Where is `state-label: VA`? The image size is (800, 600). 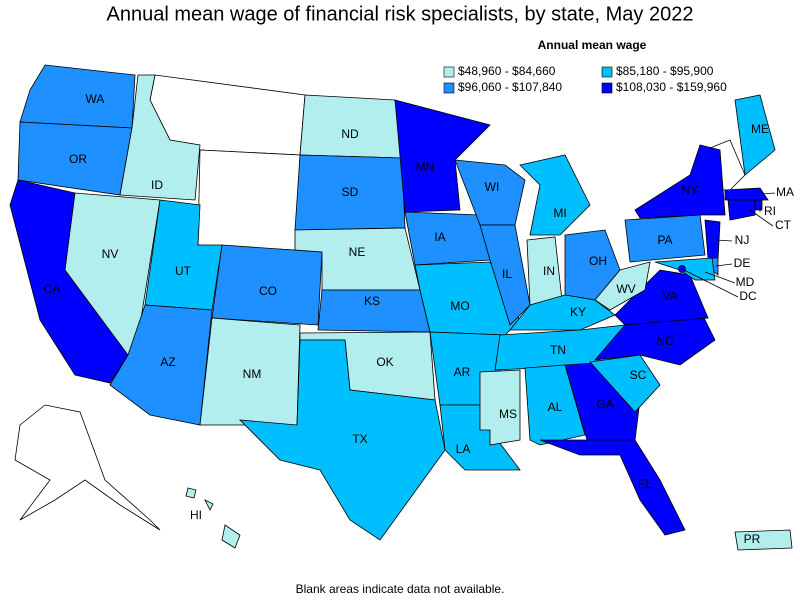 state-label: VA is located at coordinates (669, 296).